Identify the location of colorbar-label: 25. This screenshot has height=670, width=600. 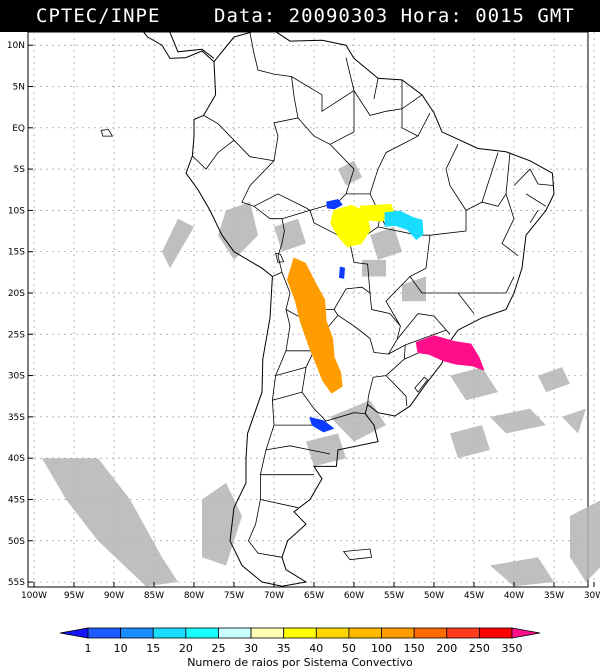
(218, 648).